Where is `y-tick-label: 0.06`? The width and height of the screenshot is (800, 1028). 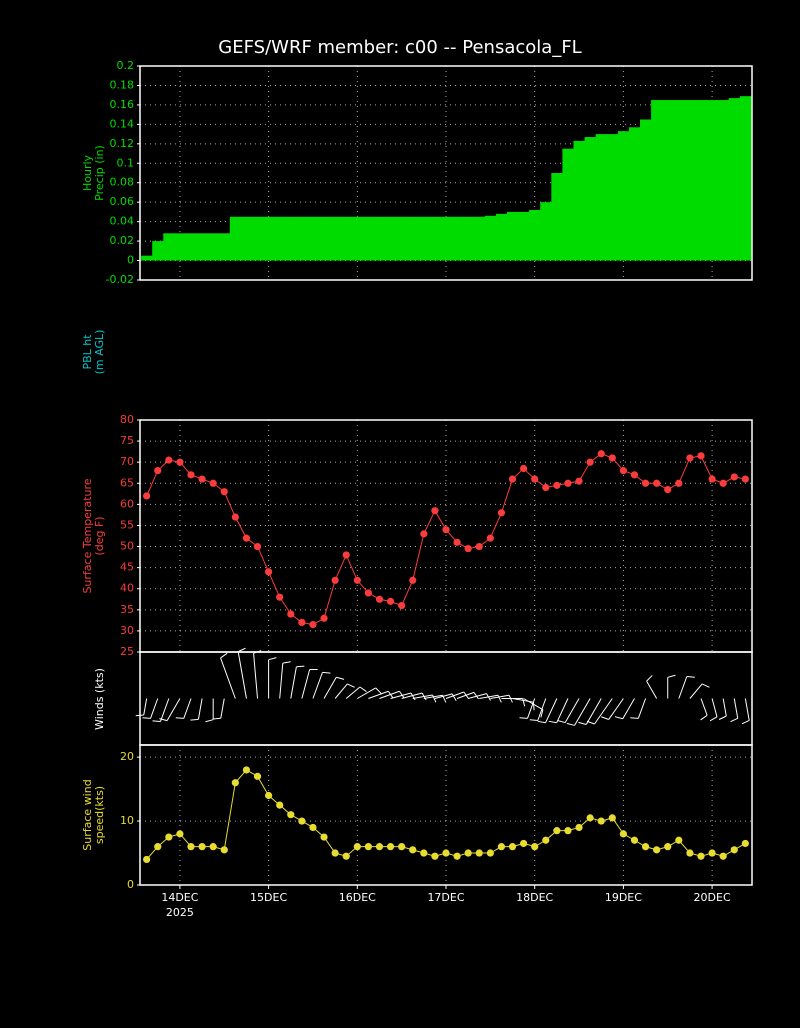 y-tick-label: 0.06 is located at coordinates (122, 201).